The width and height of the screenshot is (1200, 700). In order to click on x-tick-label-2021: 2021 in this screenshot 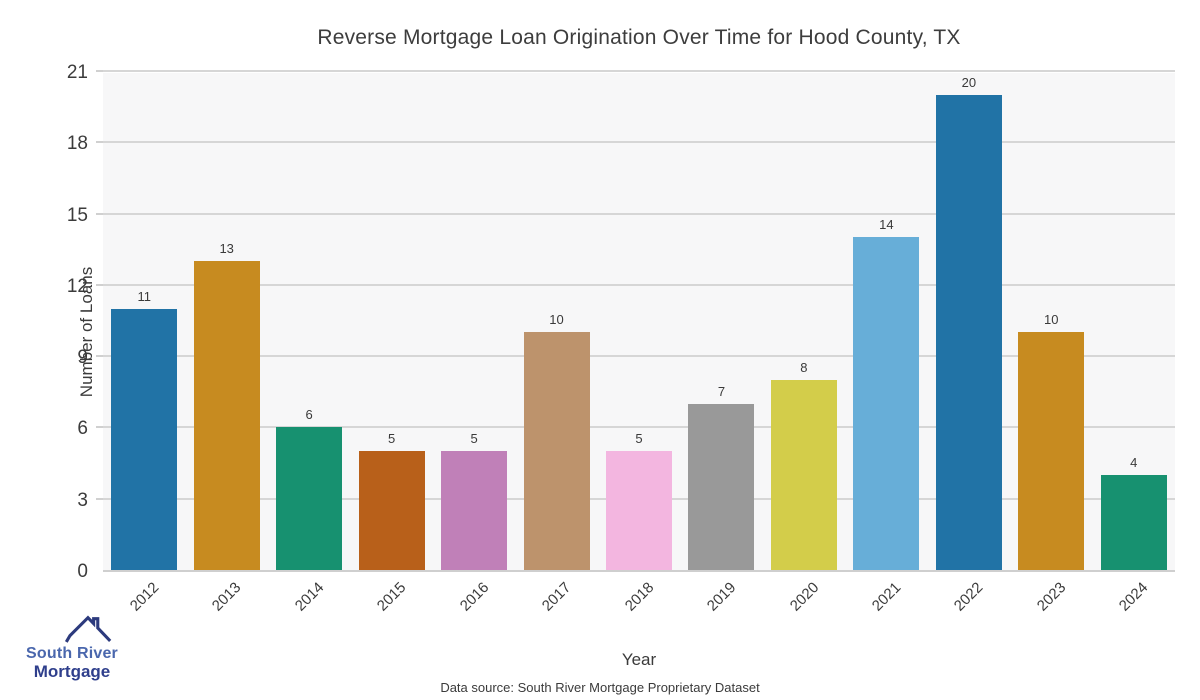, I will do `click(886, 597)`.